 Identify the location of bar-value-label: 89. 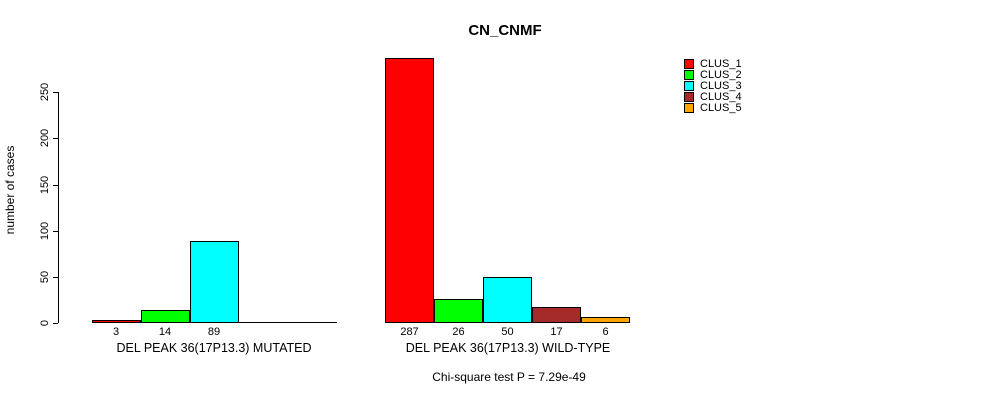
(214, 332).